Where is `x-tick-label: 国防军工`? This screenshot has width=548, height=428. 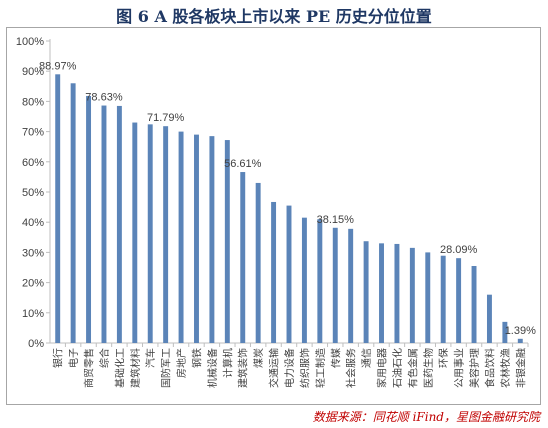 x-tick-label: 国防军工 is located at coordinates (166, 368).